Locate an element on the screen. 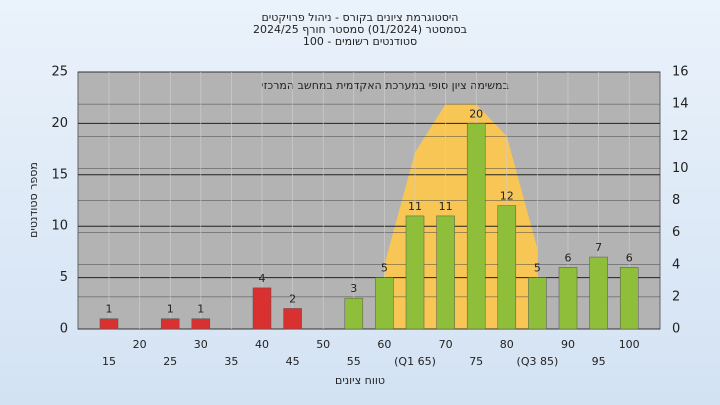 This screenshot has width=720, height=405. x-tick-label: 40 is located at coordinates (262, 344).